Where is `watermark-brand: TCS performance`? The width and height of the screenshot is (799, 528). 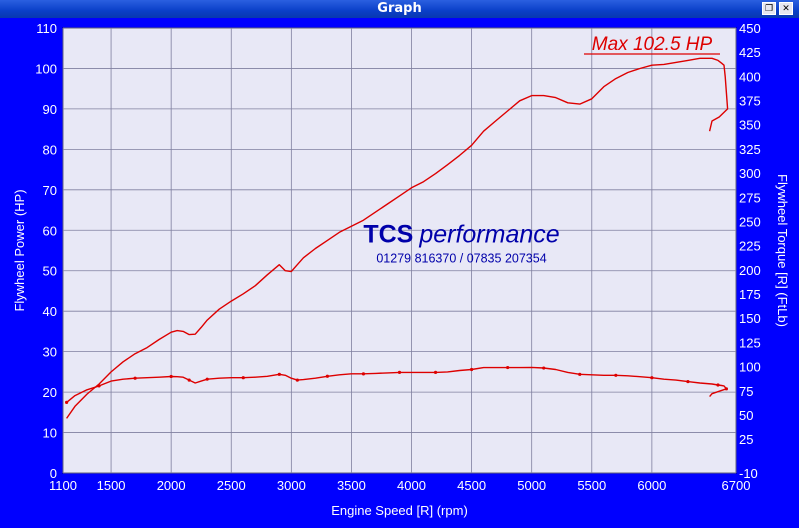 watermark-brand: TCS performance is located at coordinates (461, 235).